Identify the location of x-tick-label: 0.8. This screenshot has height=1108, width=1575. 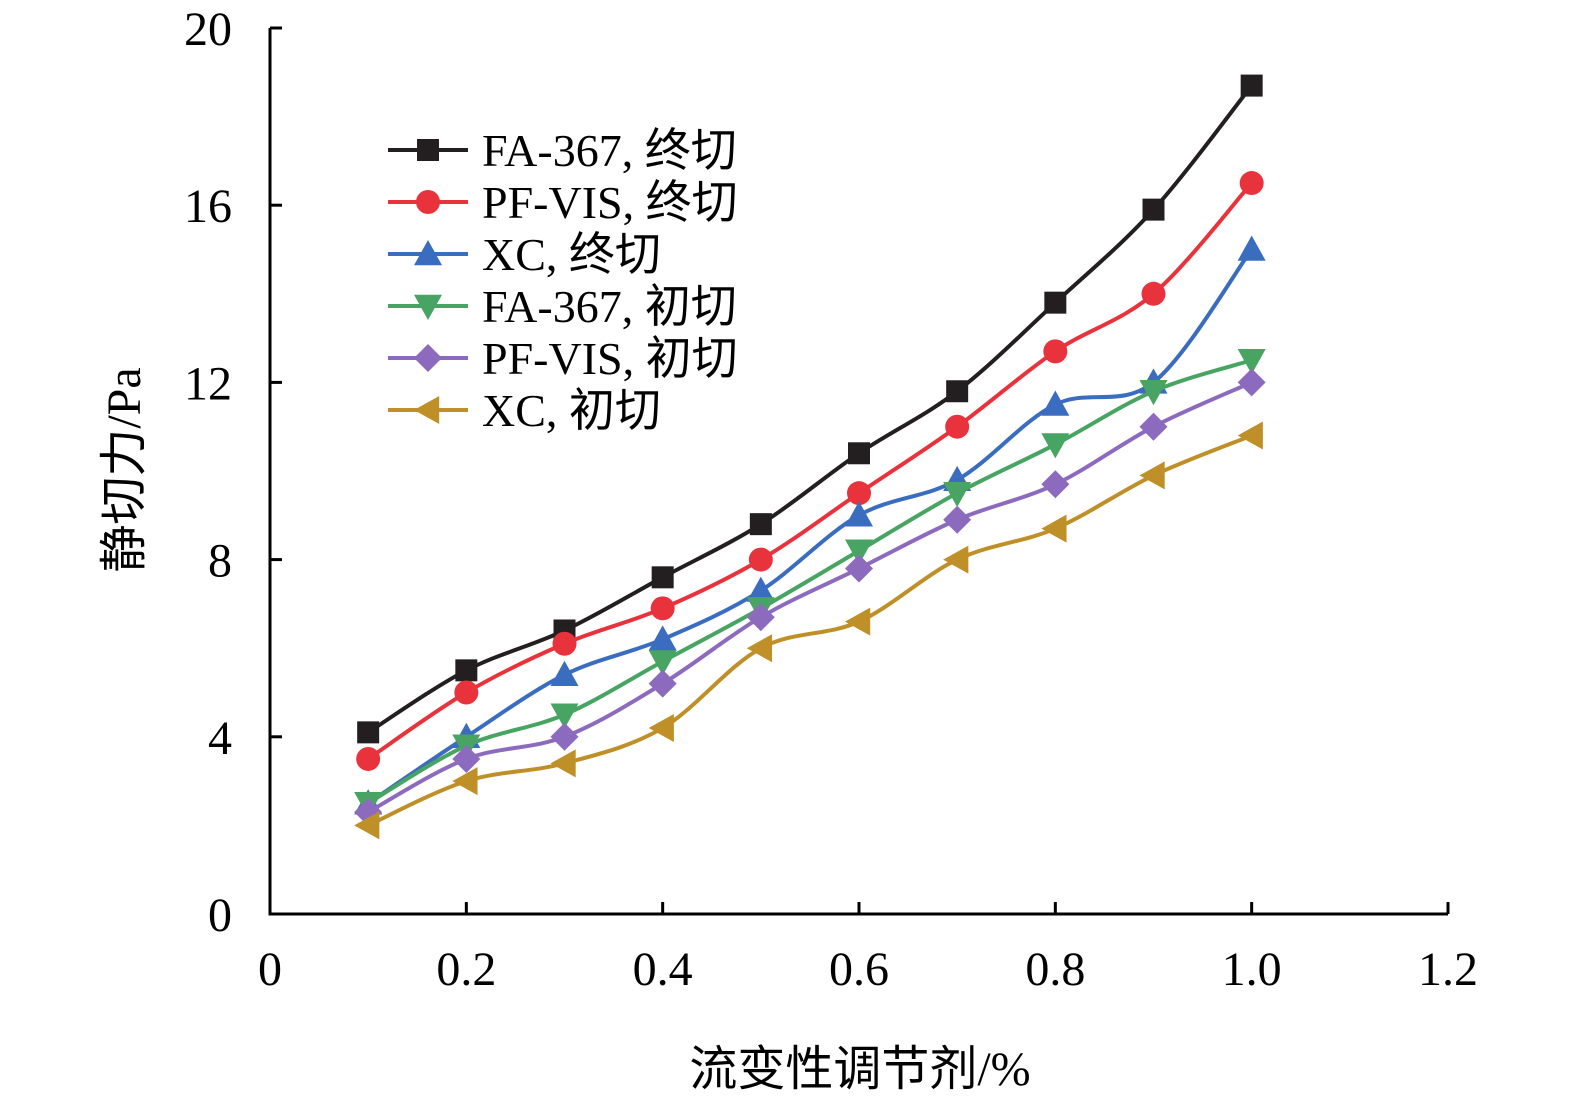
(1055, 969).